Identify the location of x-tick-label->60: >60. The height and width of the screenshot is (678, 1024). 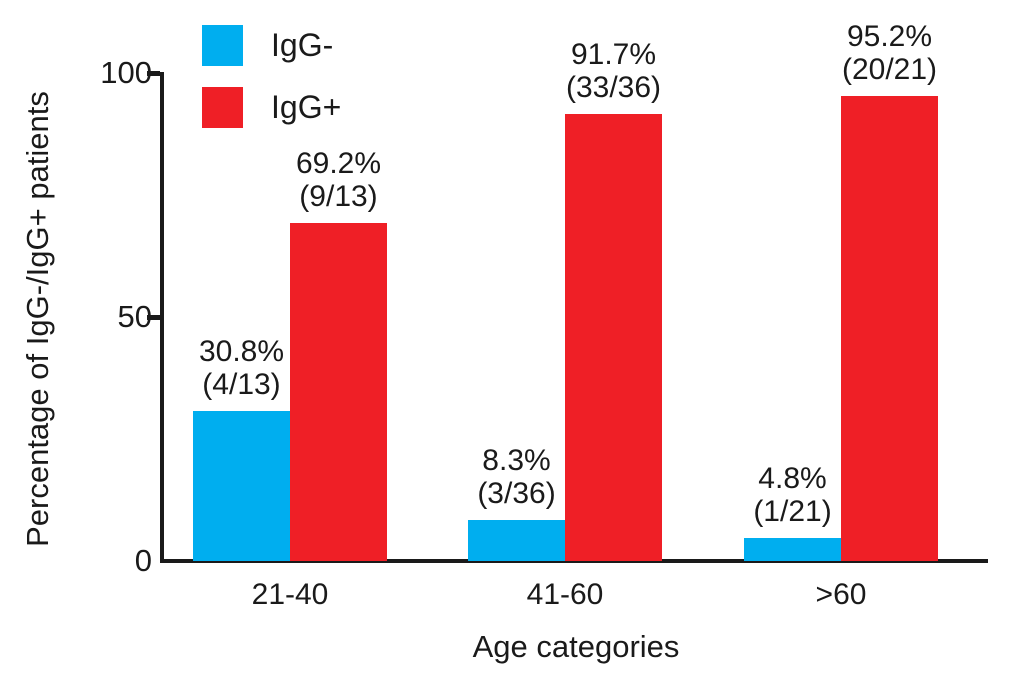
(841, 594).